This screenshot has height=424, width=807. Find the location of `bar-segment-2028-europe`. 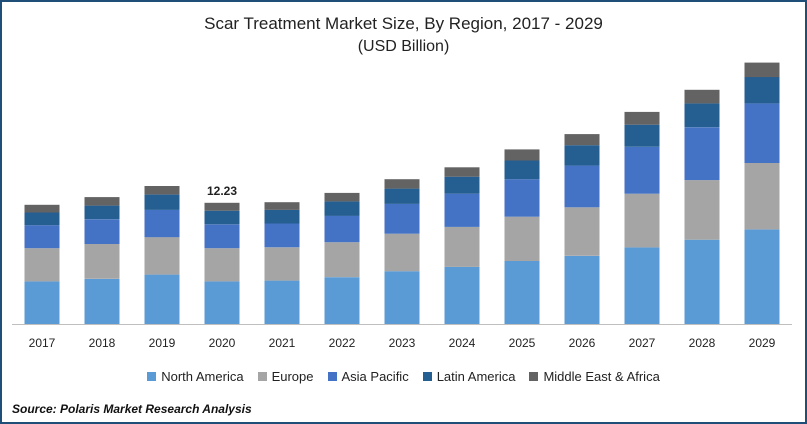

bar-segment-2028-europe is located at coordinates (702, 210).